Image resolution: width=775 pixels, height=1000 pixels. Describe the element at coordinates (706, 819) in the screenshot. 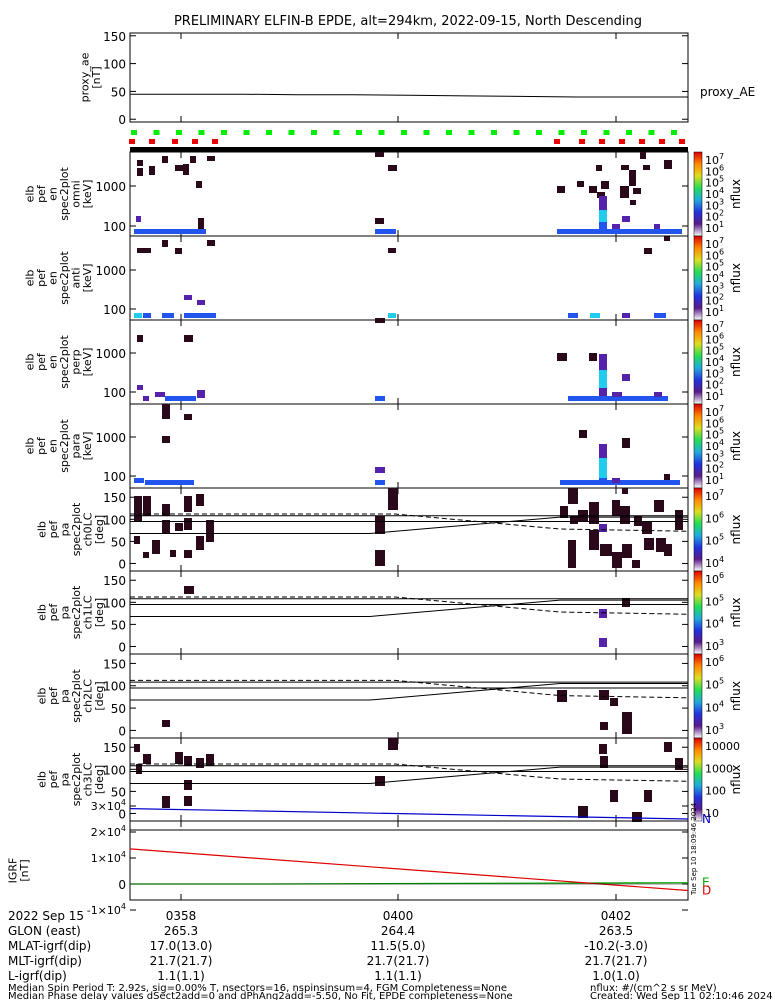

I see `igrf-N-label: N` at that location.